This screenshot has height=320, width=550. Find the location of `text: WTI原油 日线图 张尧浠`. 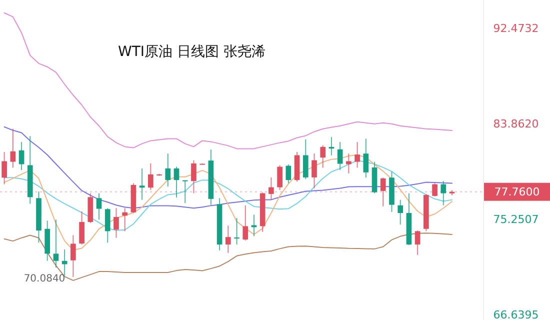

text: WTI原油 日线图 张尧浠 is located at coordinates (192, 52).